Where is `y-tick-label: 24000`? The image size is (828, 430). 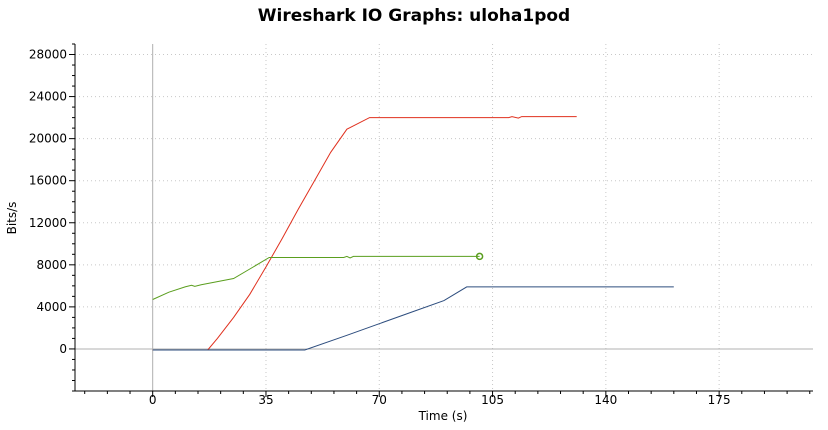
y-tick-label: 24000 is located at coordinates (48, 97).